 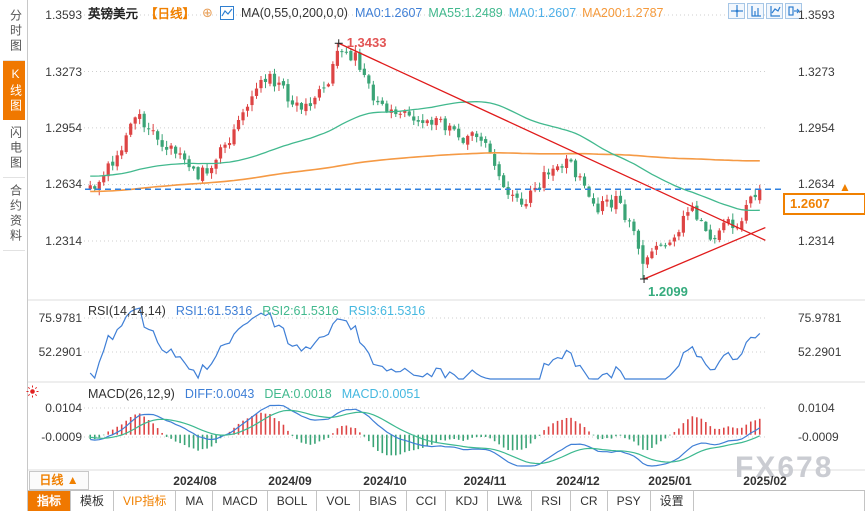 I want to click on ma-settings-label: MA(0,55,0,200,0,0), so click(x=294, y=12).